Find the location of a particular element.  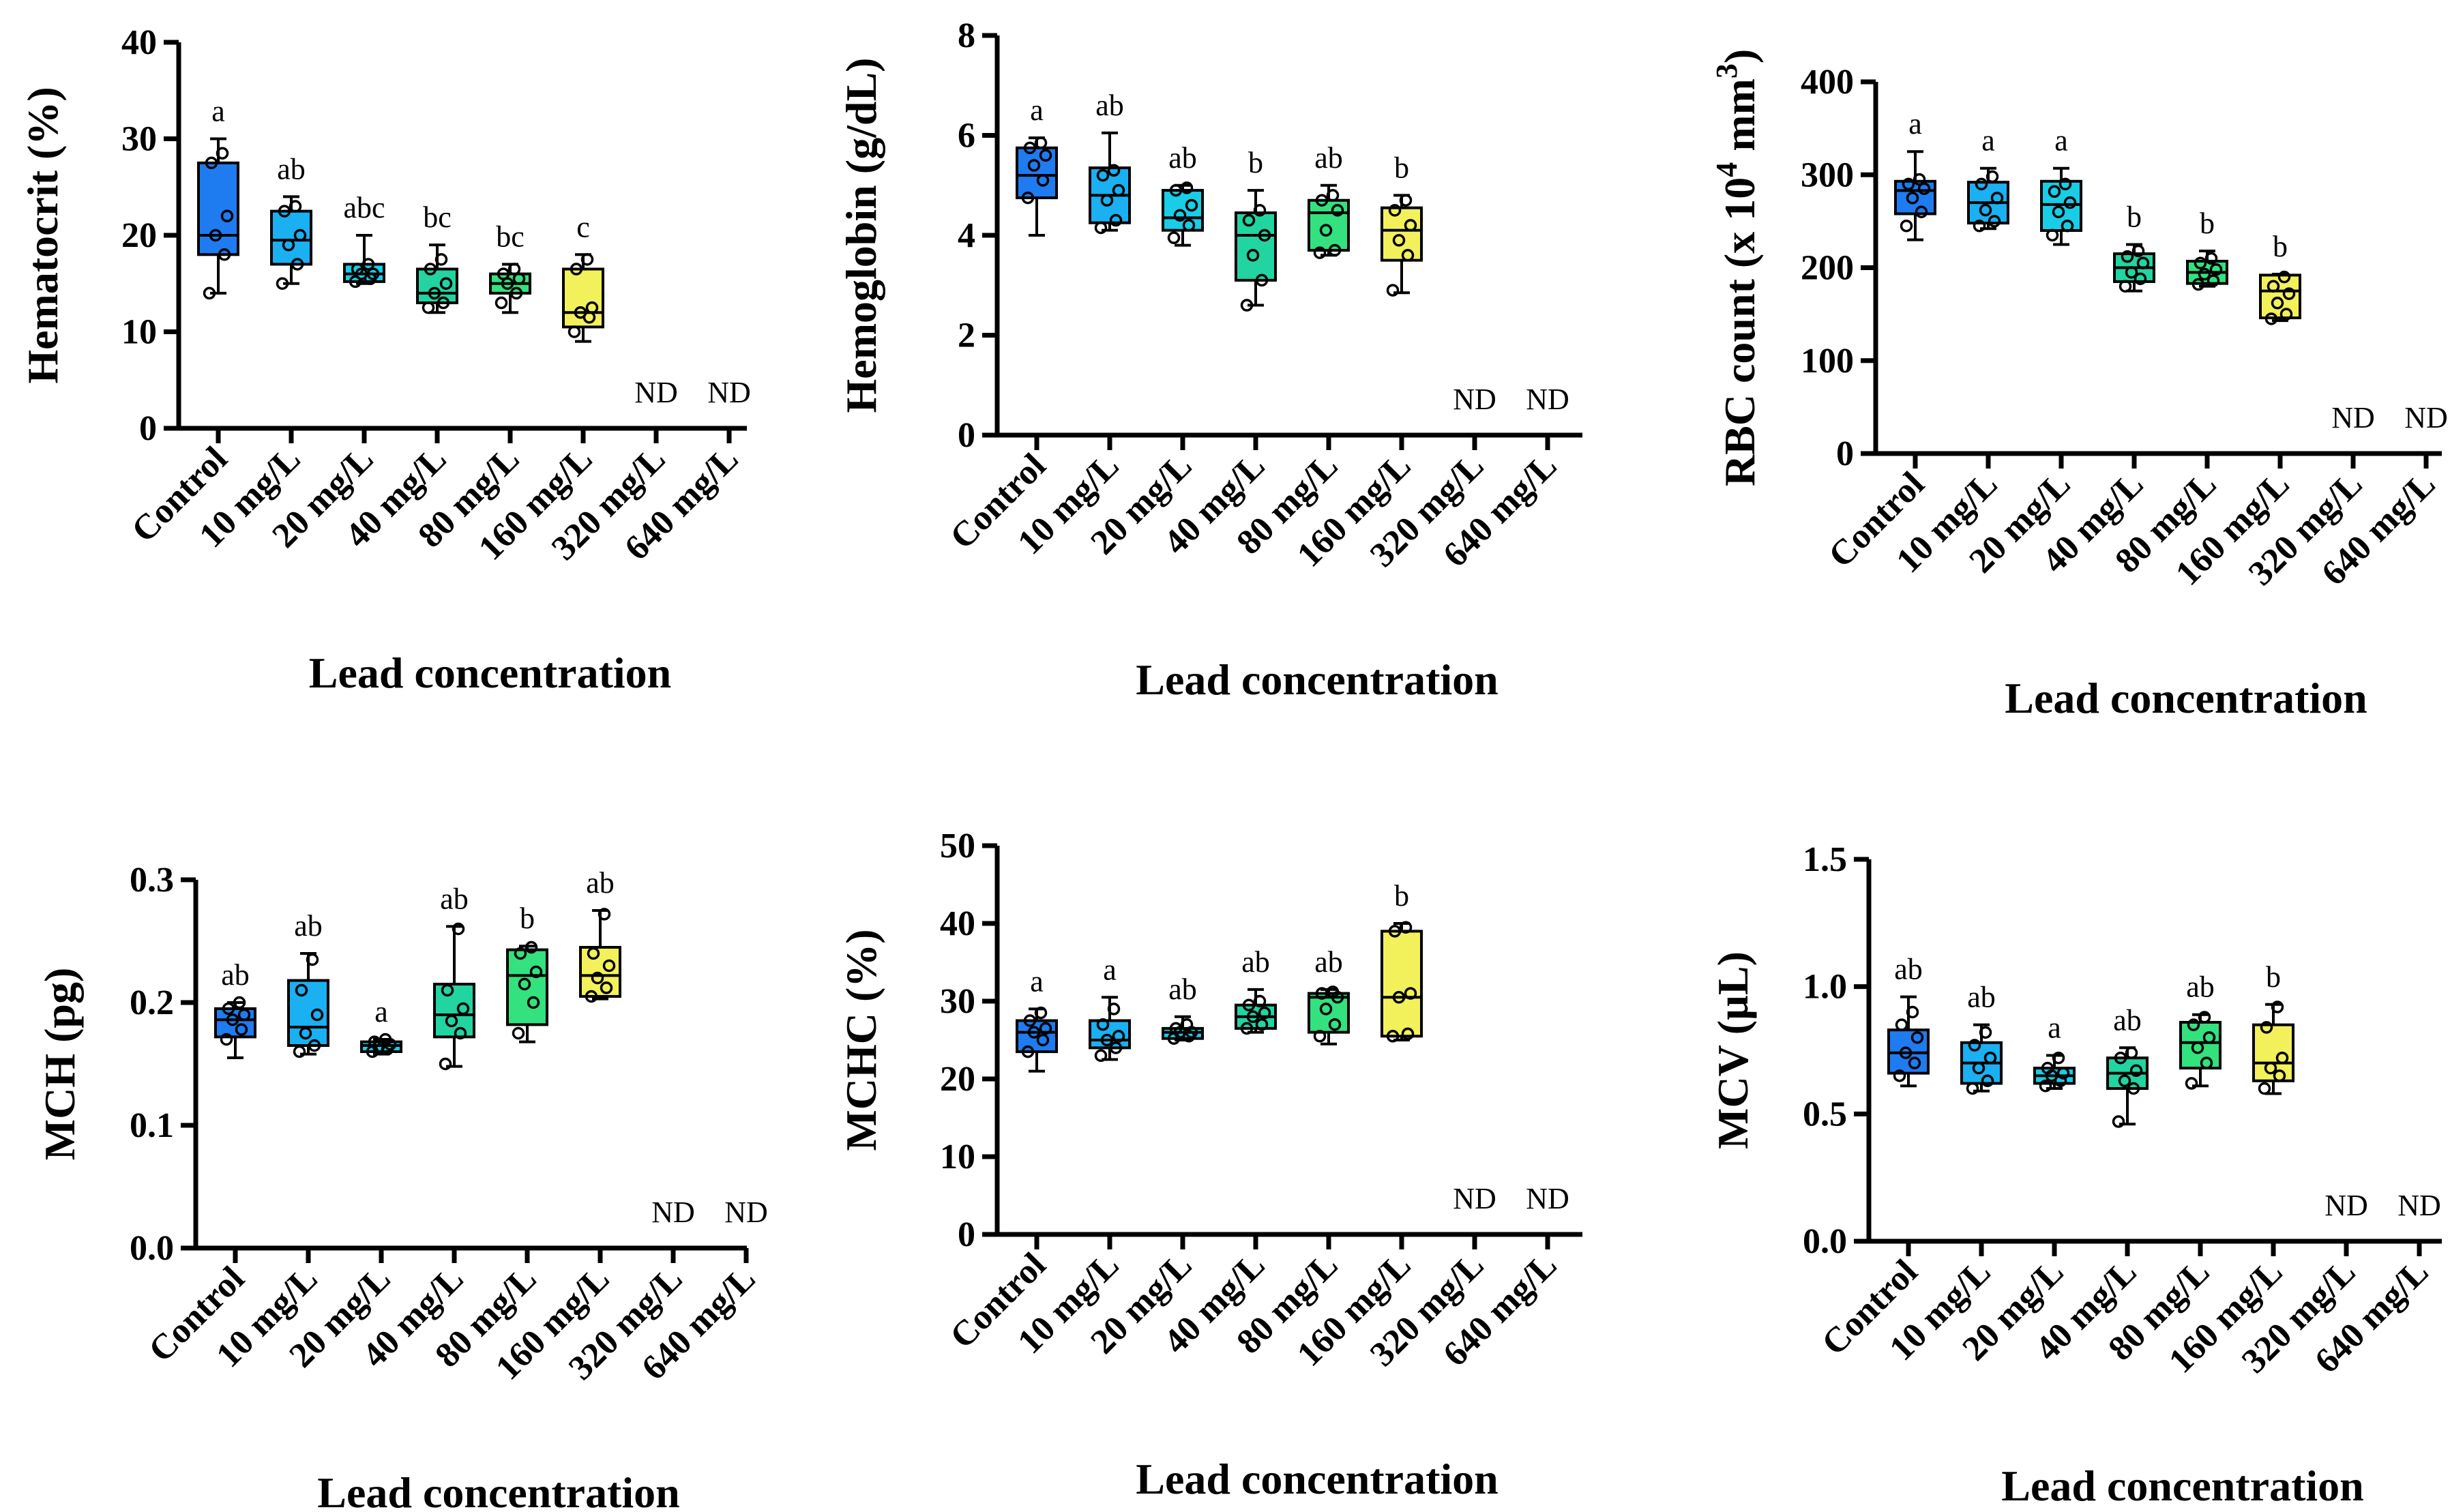

y-tick-label: 6 is located at coordinates (966, 136).